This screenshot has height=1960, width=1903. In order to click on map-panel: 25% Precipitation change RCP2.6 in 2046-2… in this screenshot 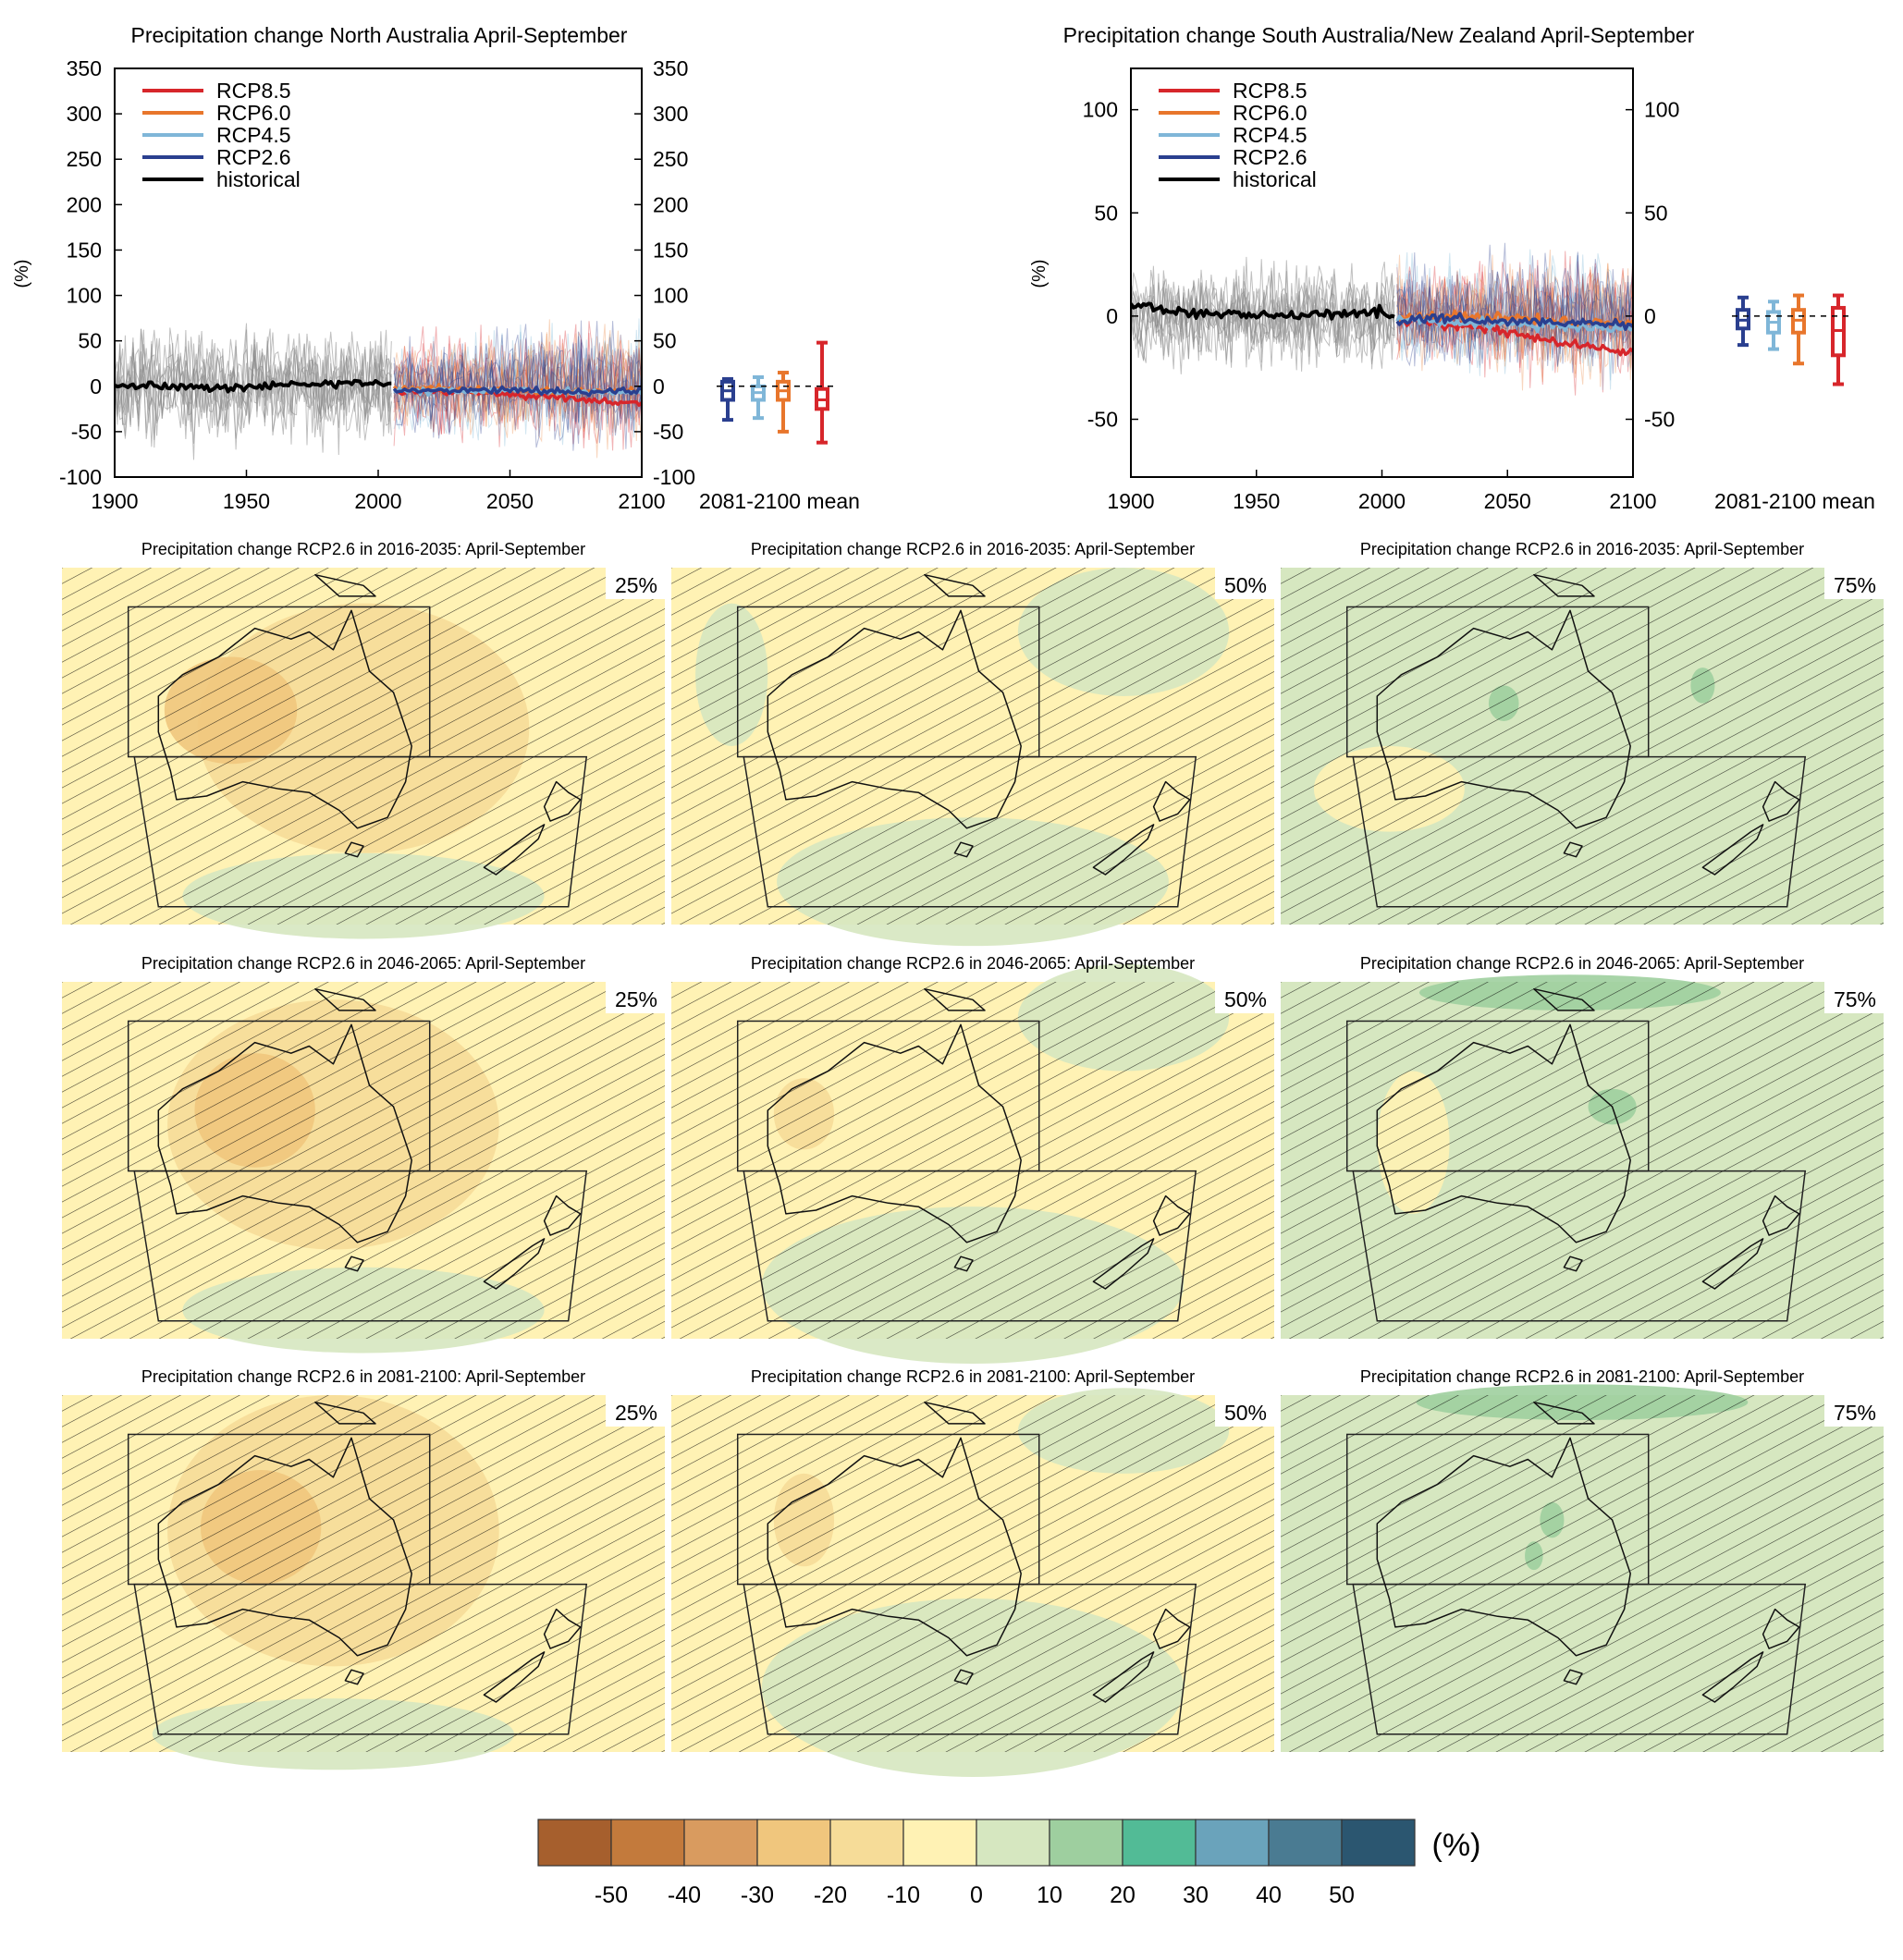, I will do `click(363, 1154)`.